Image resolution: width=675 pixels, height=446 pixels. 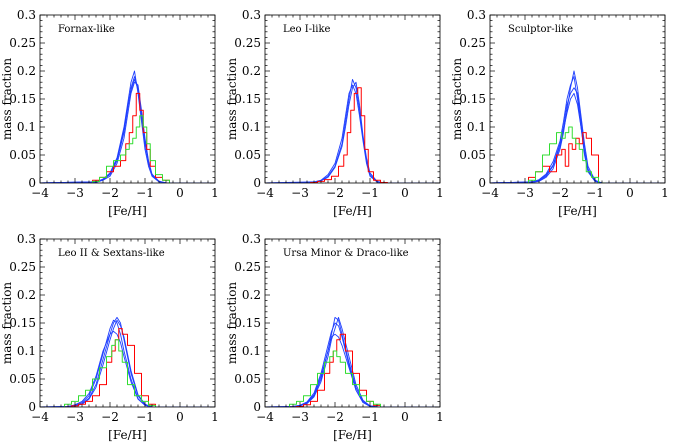 What do you see at coordinates (111, 253) in the screenshot?
I see `panel-title: Leo II & Sextans-like` at bounding box center [111, 253].